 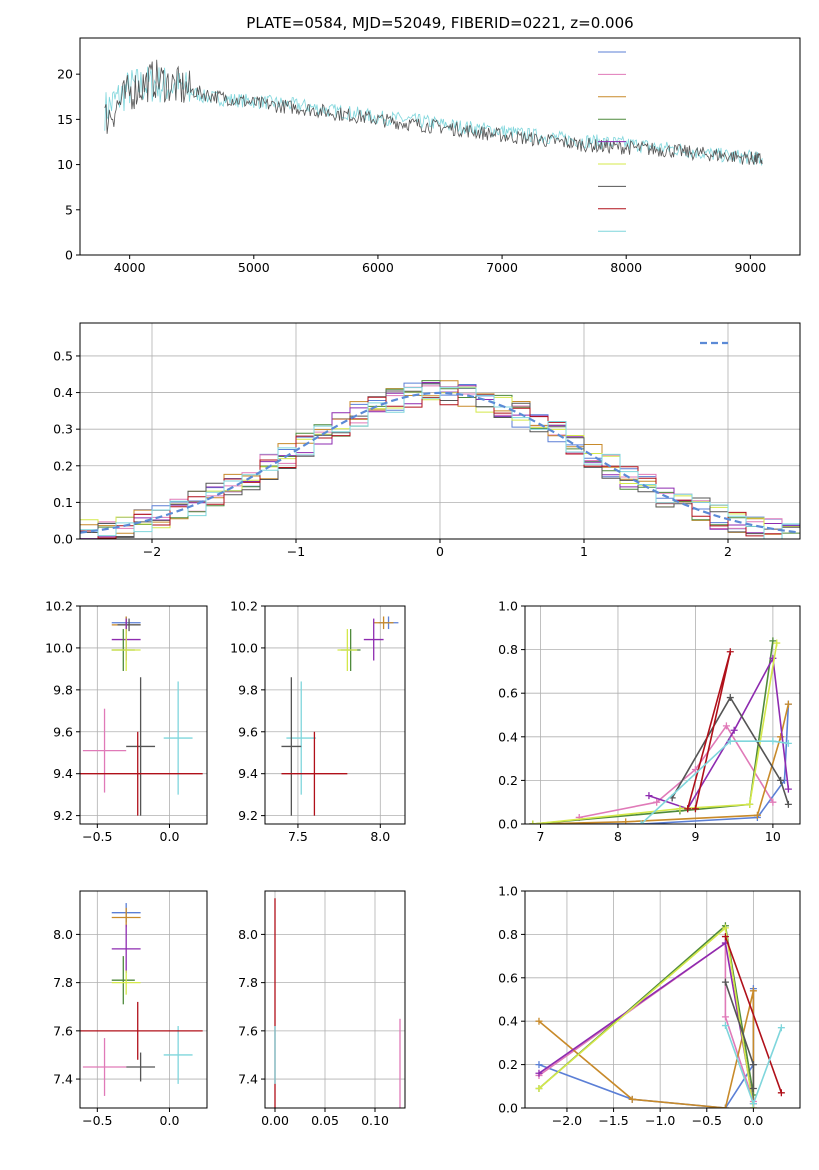 What do you see at coordinates (325, 1120) in the screenshot?
I see `mass_vs_ebv-xtick-label: 0.05` at bounding box center [325, 1120].